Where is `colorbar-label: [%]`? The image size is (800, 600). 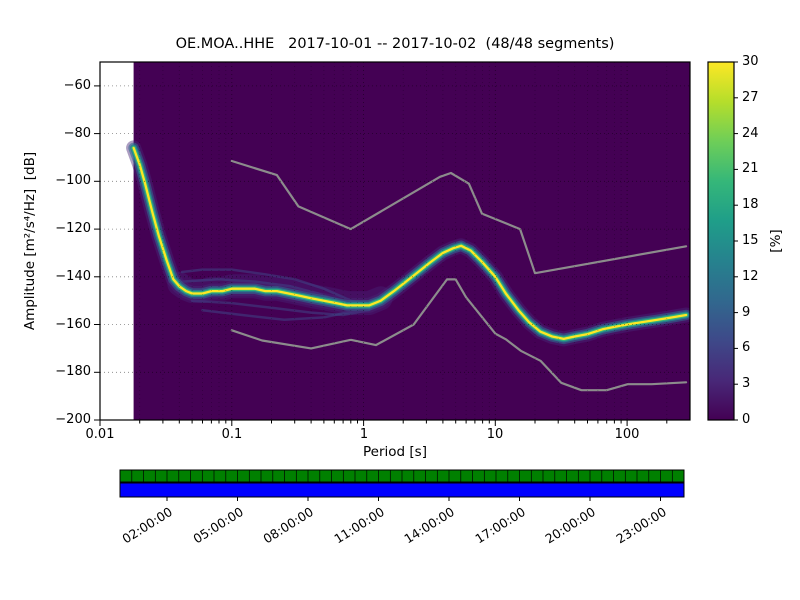 colorbar-label: [%] is located at coordinates (776, 241).